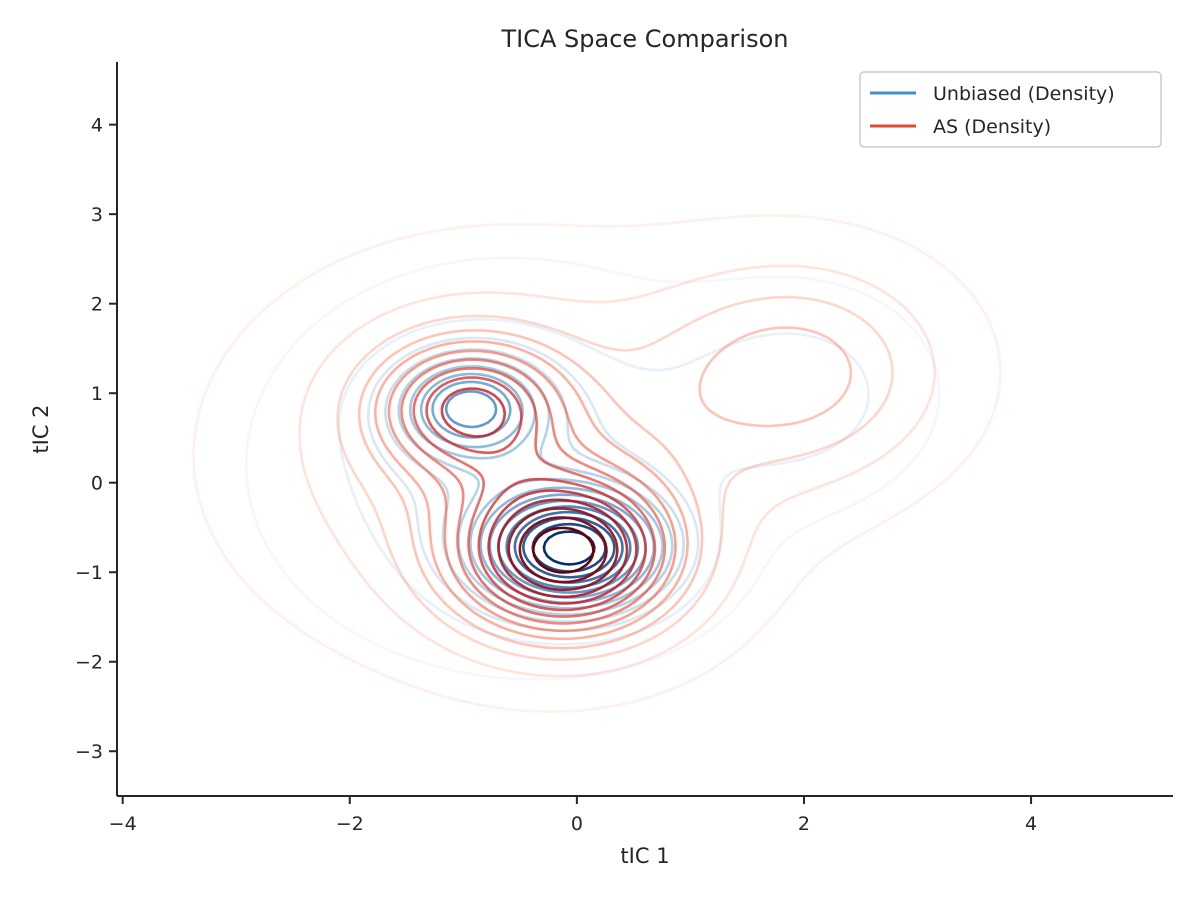 The image size is (1200, 901). What do you see at coordinates (89, 663) in the screenshot?
I see `y-tick-label: −2` at bounding box center [89, 663].